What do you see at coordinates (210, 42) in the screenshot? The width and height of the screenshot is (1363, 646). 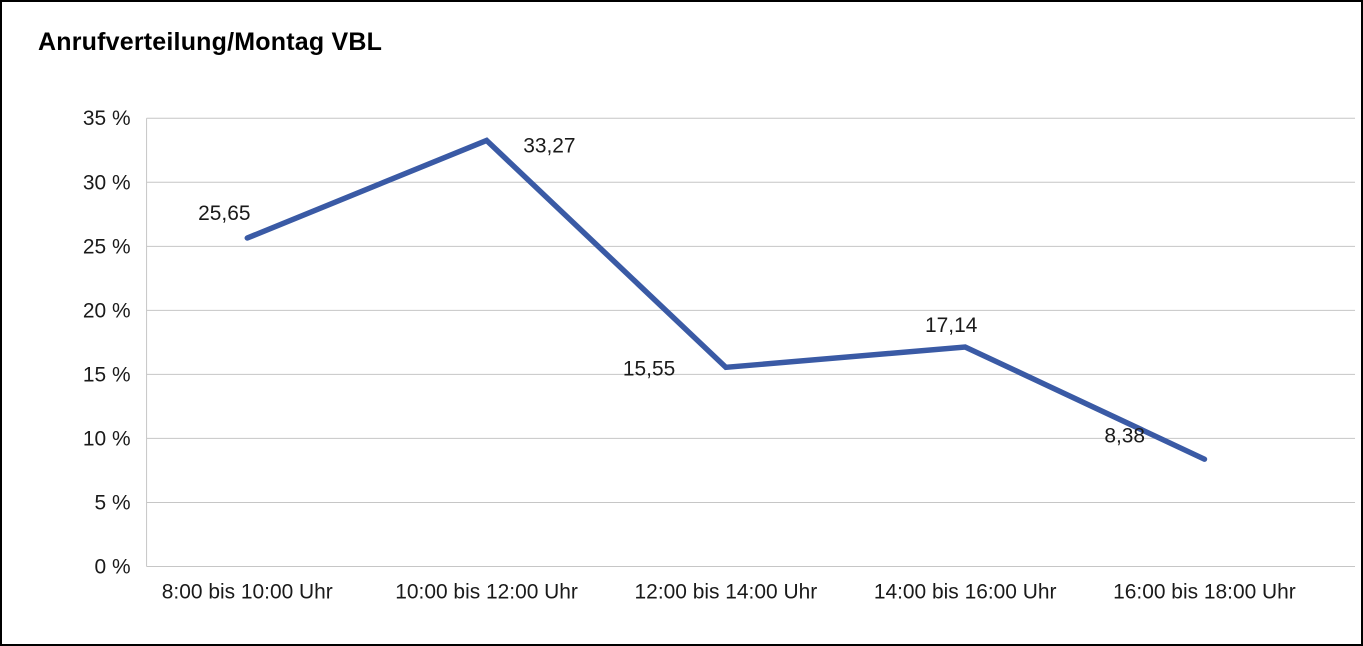 I see `chart-title: Anrufverteilung/Montag VBL` at bounding box center [210, 42].